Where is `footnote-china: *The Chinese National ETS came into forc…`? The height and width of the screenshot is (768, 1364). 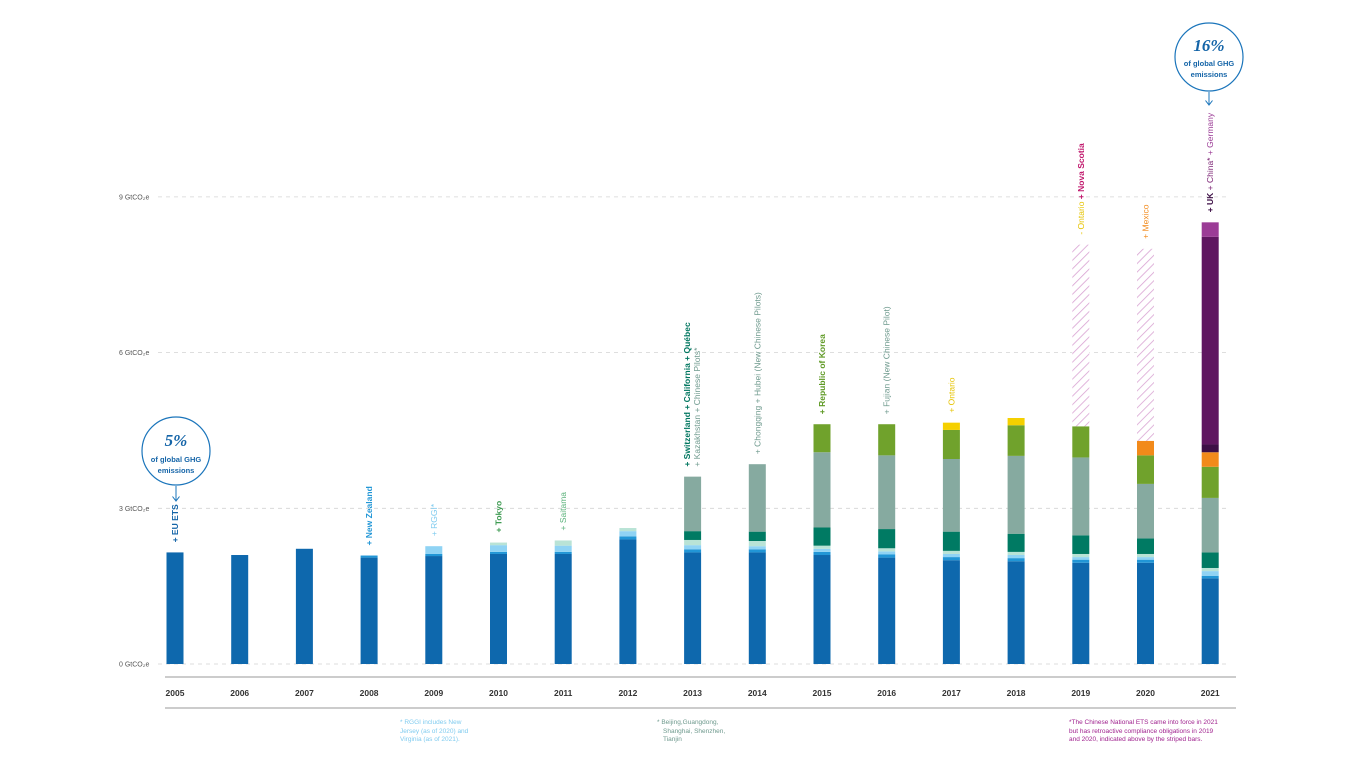 footnote-china: *The Chinese National ETS came into forc… is located at coordinates (1143, 732).